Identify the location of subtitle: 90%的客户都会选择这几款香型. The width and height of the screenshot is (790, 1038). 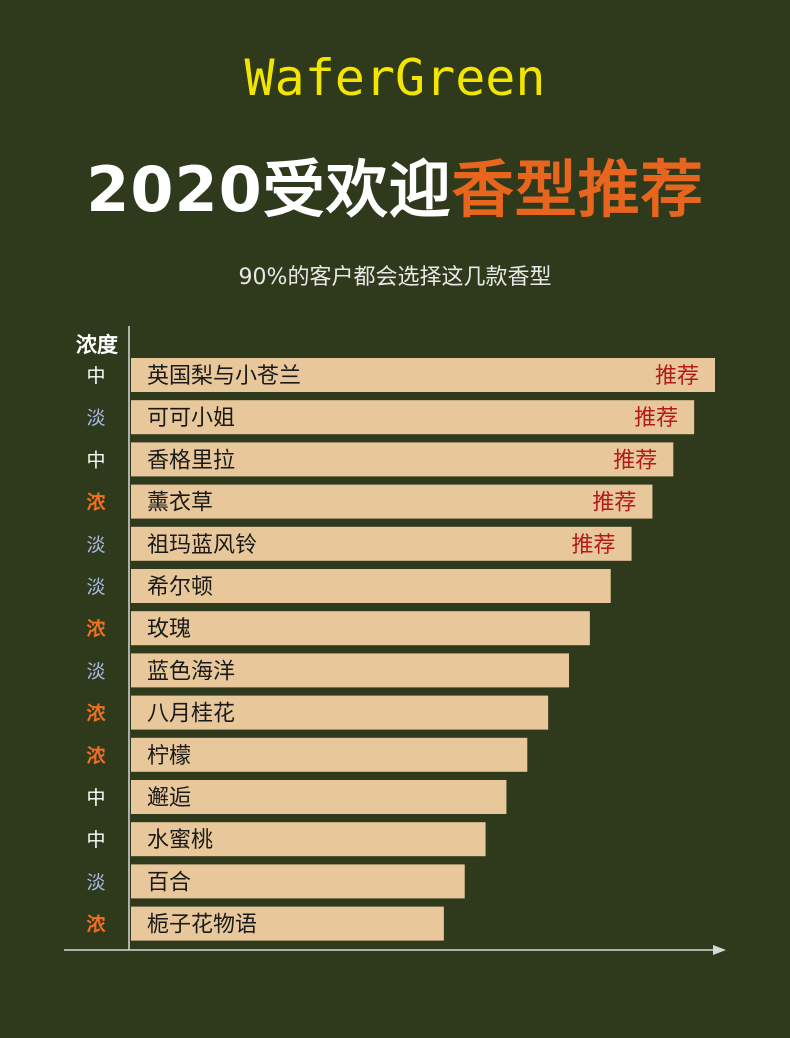
(395, 277).